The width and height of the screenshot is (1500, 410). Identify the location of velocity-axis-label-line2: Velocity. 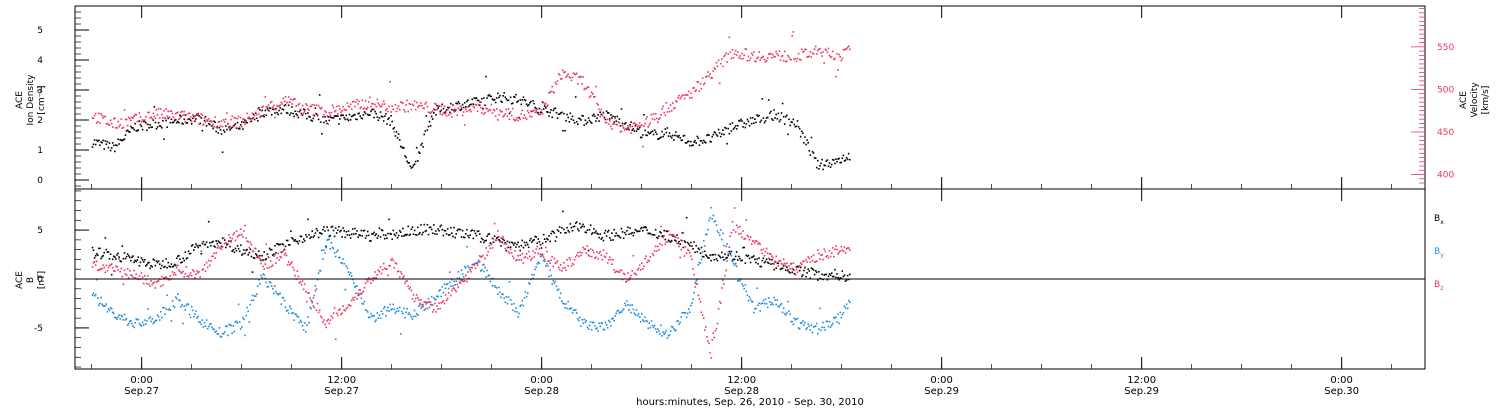
(1475, 100).